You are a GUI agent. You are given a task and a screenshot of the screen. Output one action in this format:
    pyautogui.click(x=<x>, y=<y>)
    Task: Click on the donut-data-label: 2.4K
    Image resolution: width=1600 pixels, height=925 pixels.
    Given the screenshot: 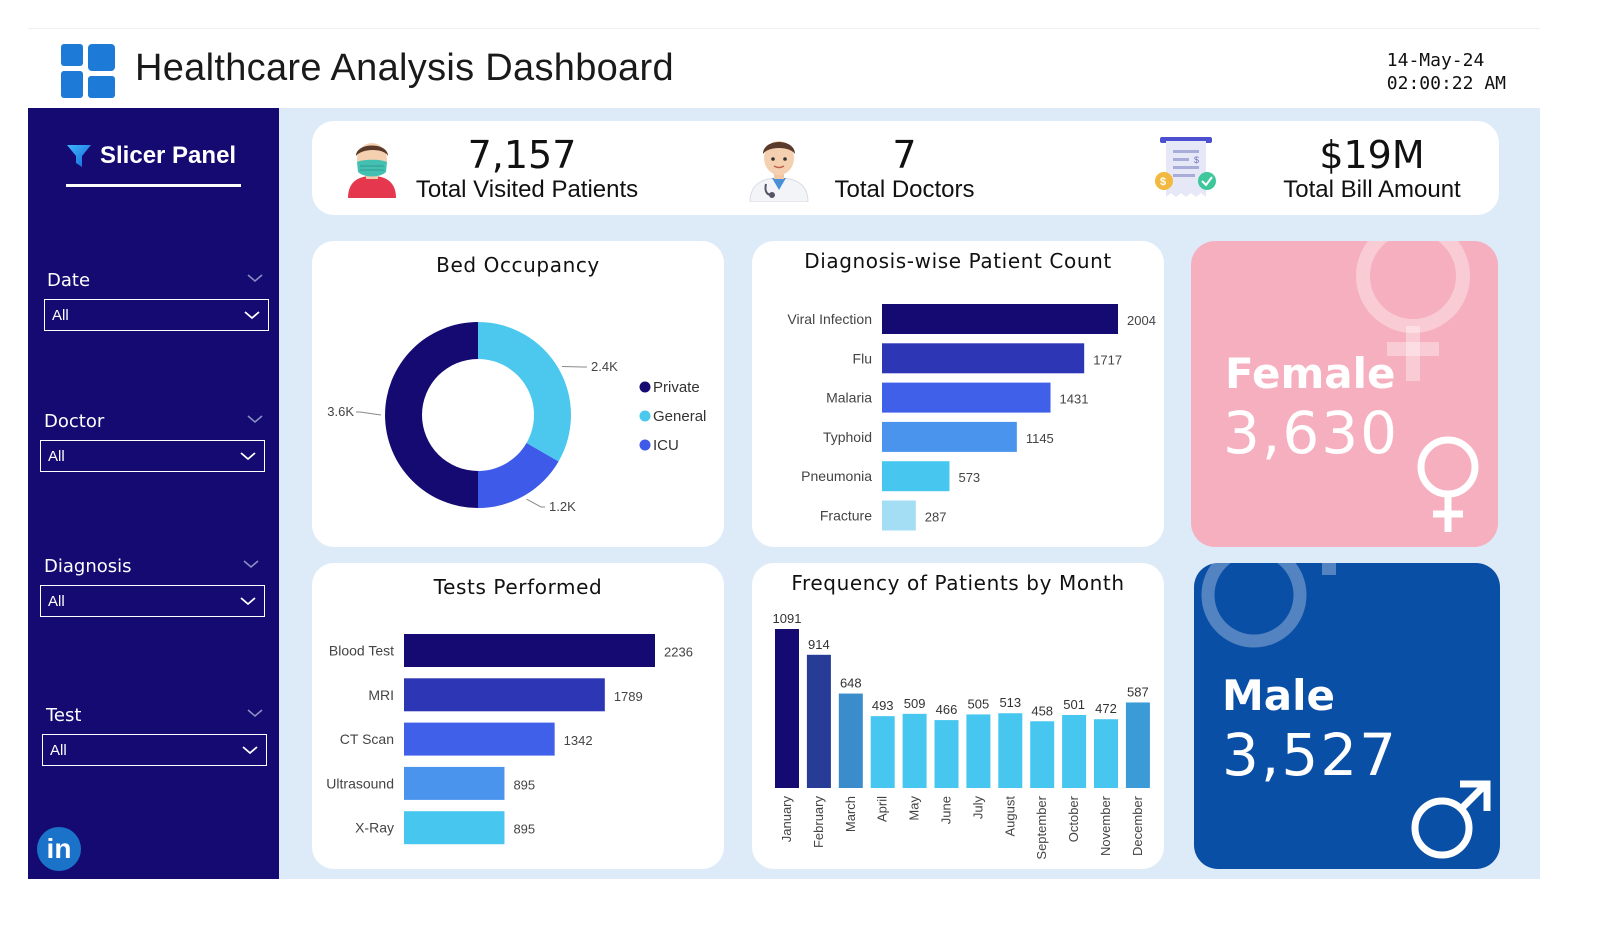 What is the action you would take?
    pyautogui.click(x=604, y=366)
    